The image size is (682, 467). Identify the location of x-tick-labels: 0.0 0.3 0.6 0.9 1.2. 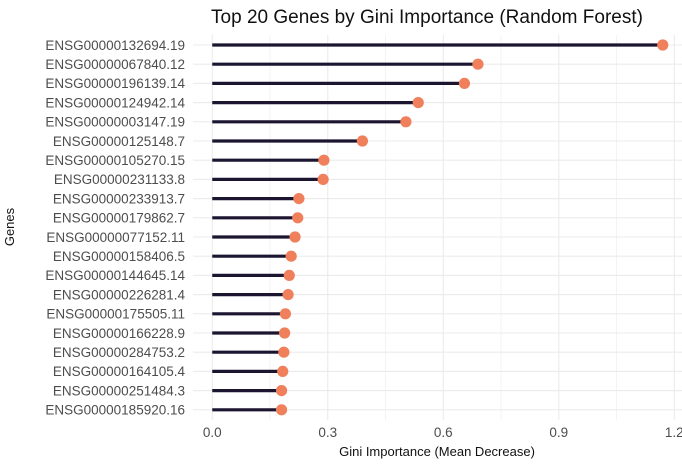
(442, 432).